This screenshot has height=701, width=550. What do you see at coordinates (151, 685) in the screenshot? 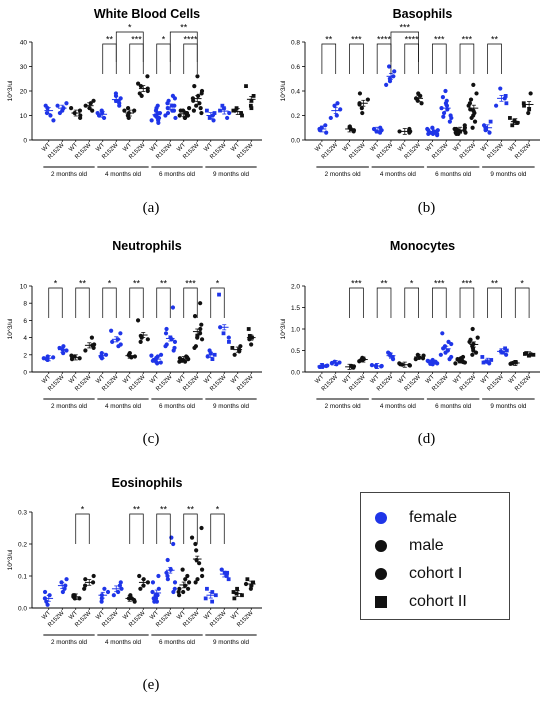
I see `panel-label: (e)` at bounding box center [151, 685].